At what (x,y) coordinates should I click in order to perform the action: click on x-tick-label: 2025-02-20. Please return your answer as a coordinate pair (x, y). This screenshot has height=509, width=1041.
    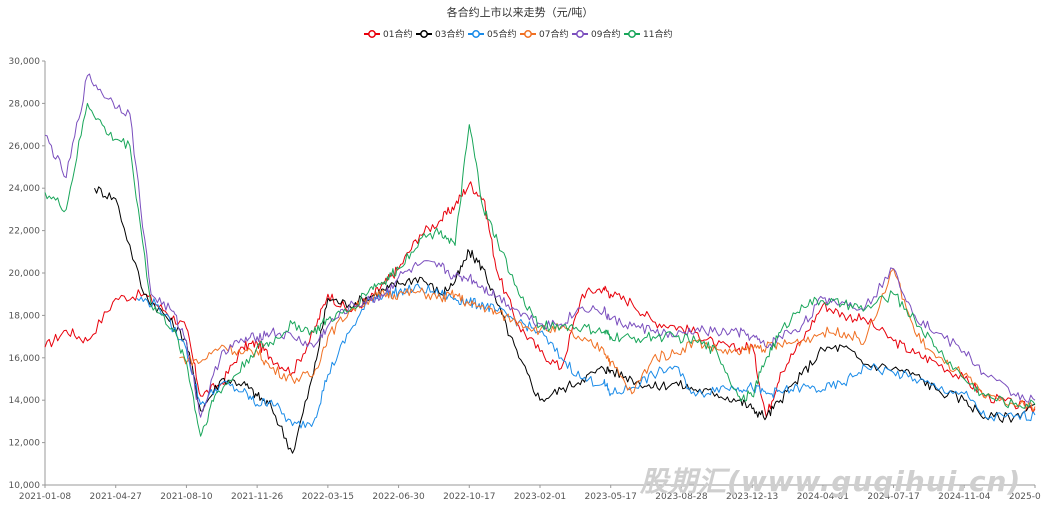
    Looking at the image, I should click on (1025, 497).